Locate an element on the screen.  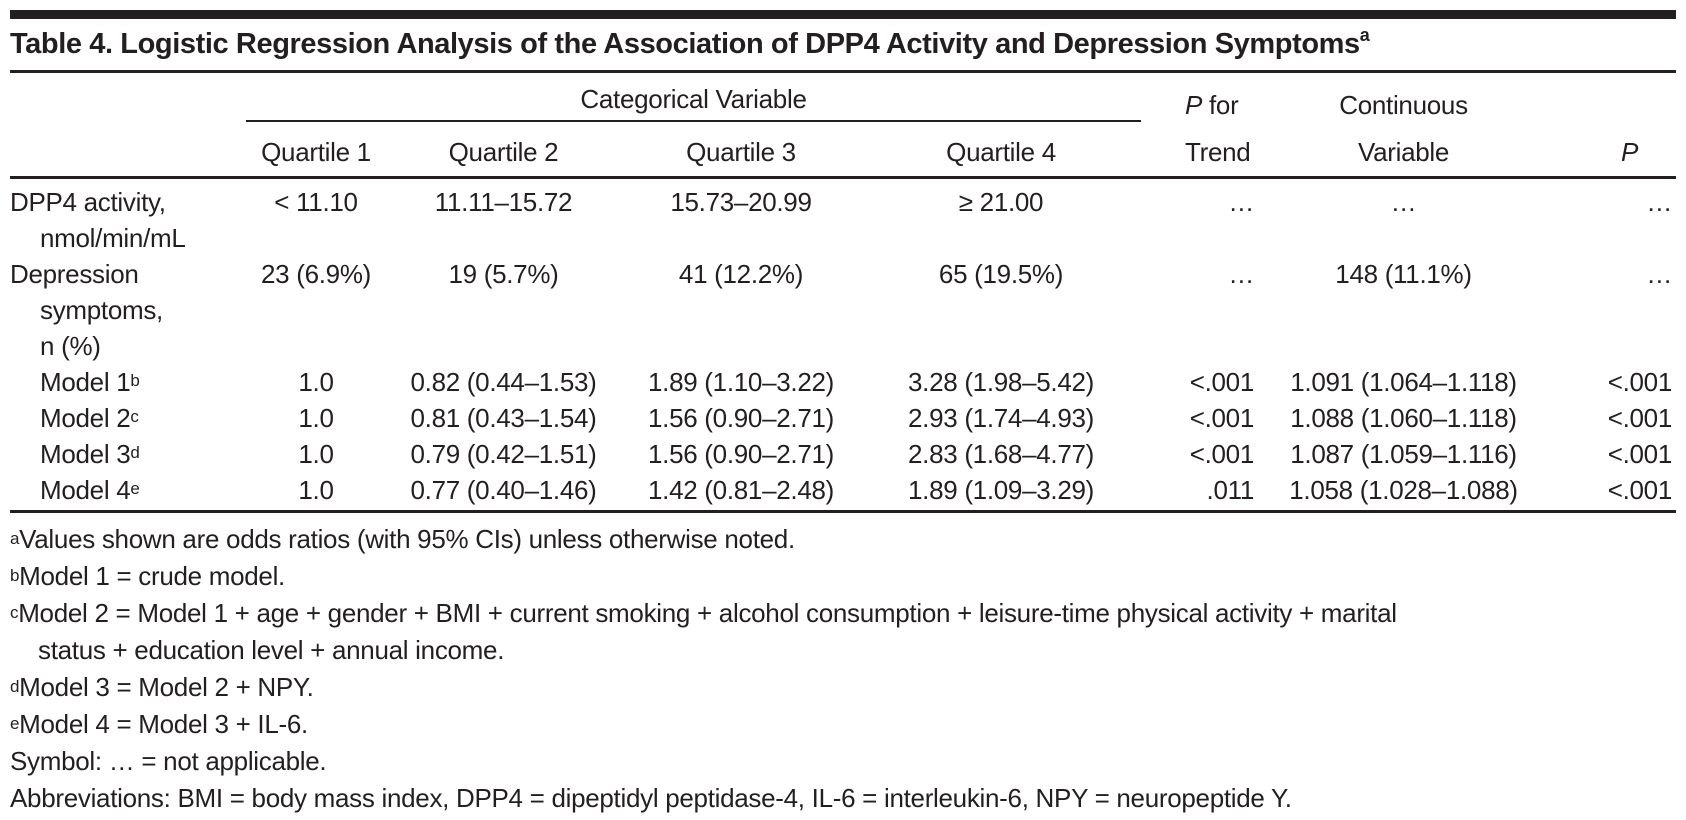
table-cell: 3.28 (1.98–5.42) is located at coordinates (1001, 382).